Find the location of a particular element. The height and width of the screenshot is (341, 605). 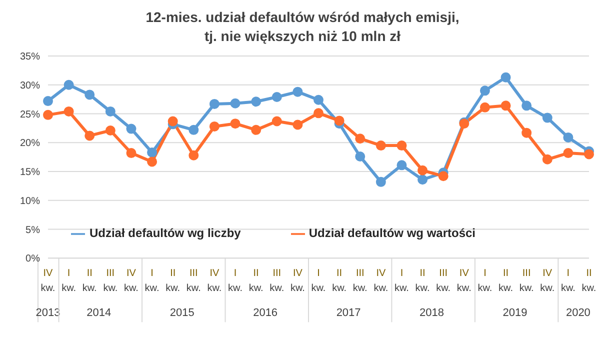

y-tick-label: 10% is located at coordinates (30, 201).